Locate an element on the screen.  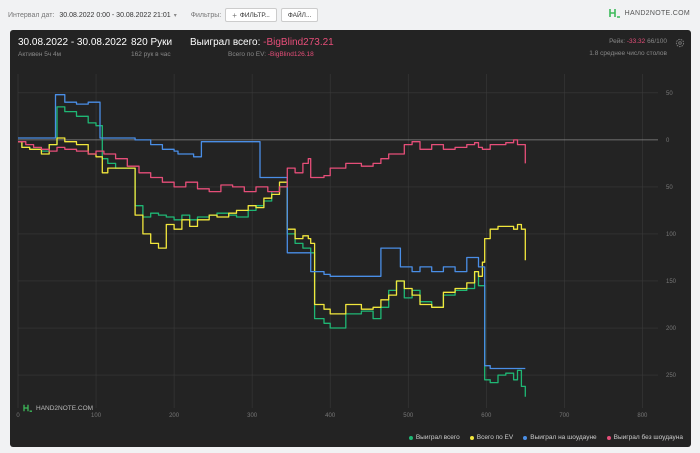
summary-date-range: 30.08.2022 - 30.08.2022 is located at coordinates (72, 42).